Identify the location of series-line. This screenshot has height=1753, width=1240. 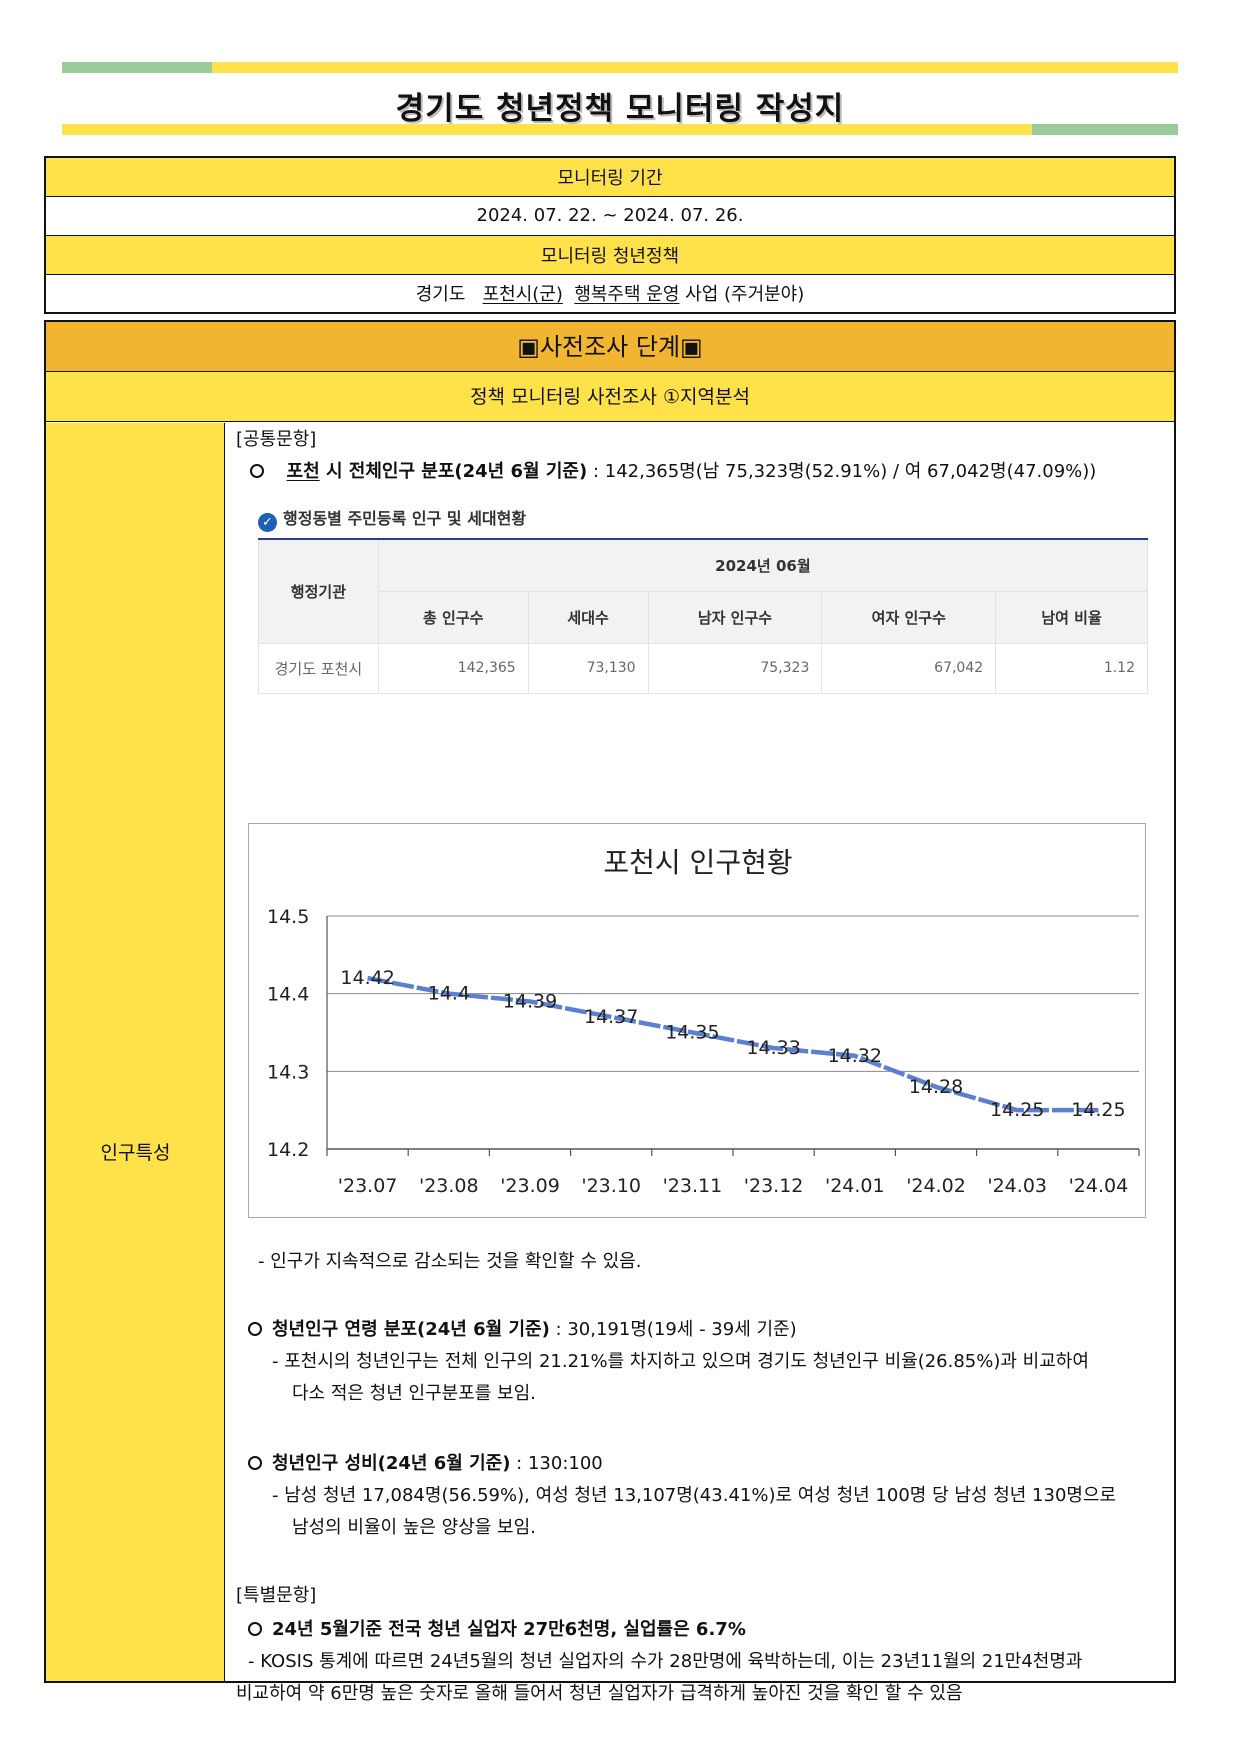
(733, 1044).